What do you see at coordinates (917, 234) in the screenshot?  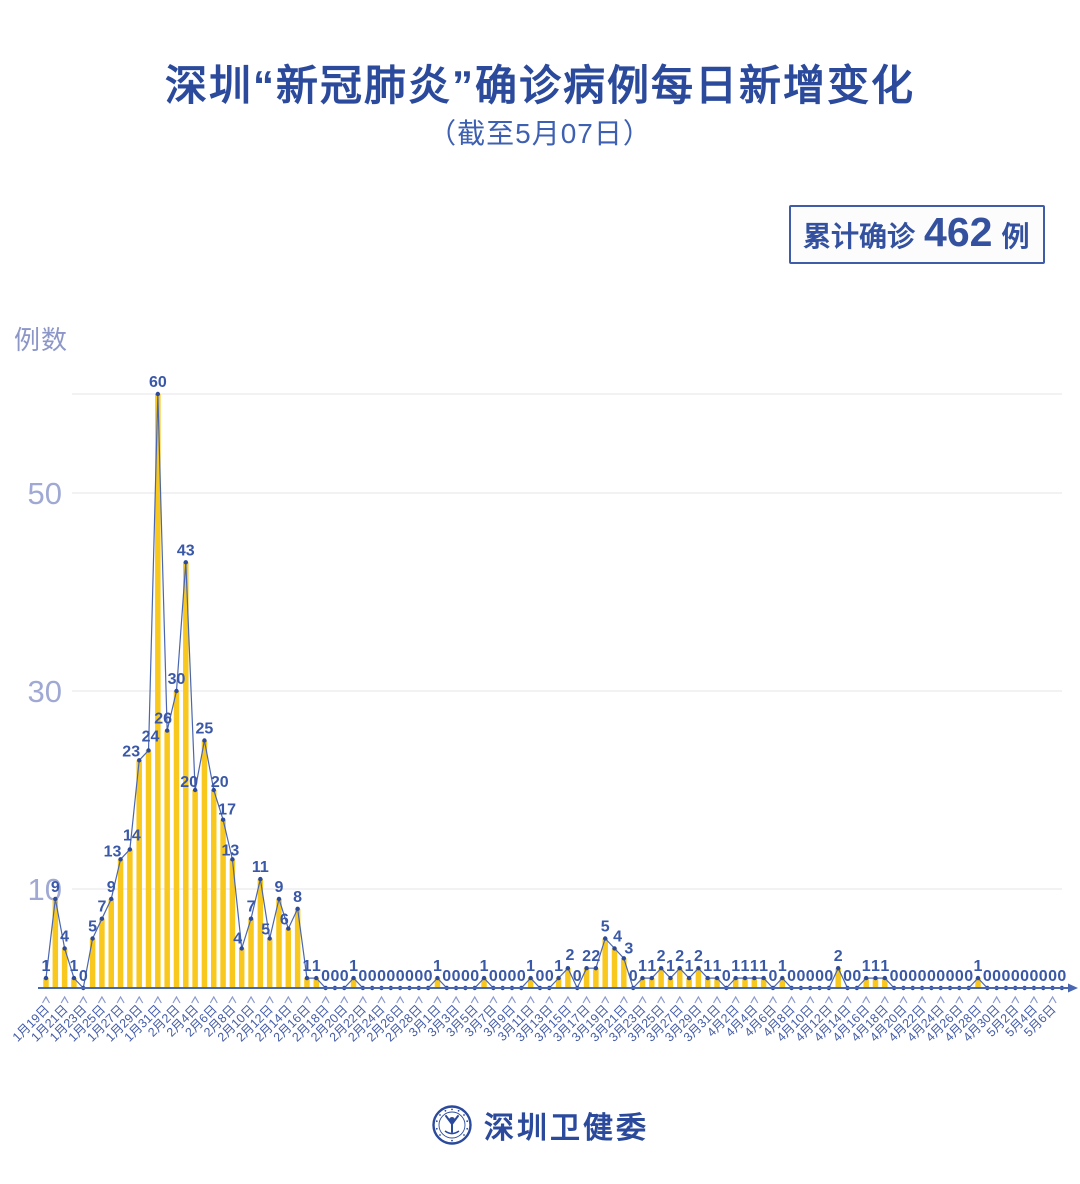 I see `cumulative-total-badge: 累计确诊 462 例` at bounding box center [917, 234].